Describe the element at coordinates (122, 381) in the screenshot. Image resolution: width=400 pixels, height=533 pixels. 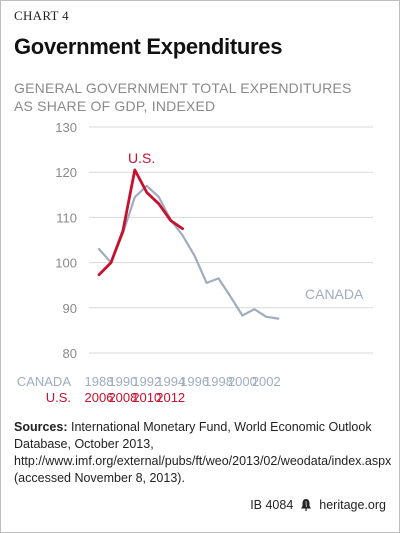
I see `x-tick-label: 1990` at that location.